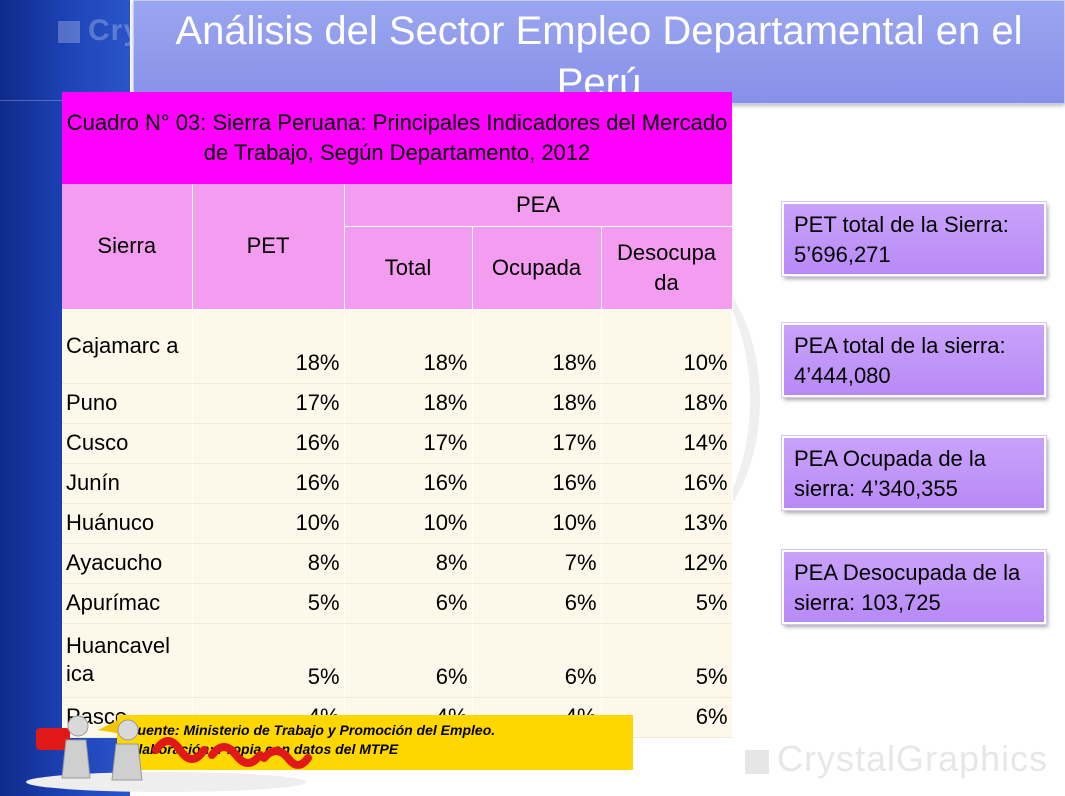 The image size is (1065, 796). What do you see at coordinates (127, 403) in the screenshot?
I see `department-name: Puno` at bounding box center [127, 403].